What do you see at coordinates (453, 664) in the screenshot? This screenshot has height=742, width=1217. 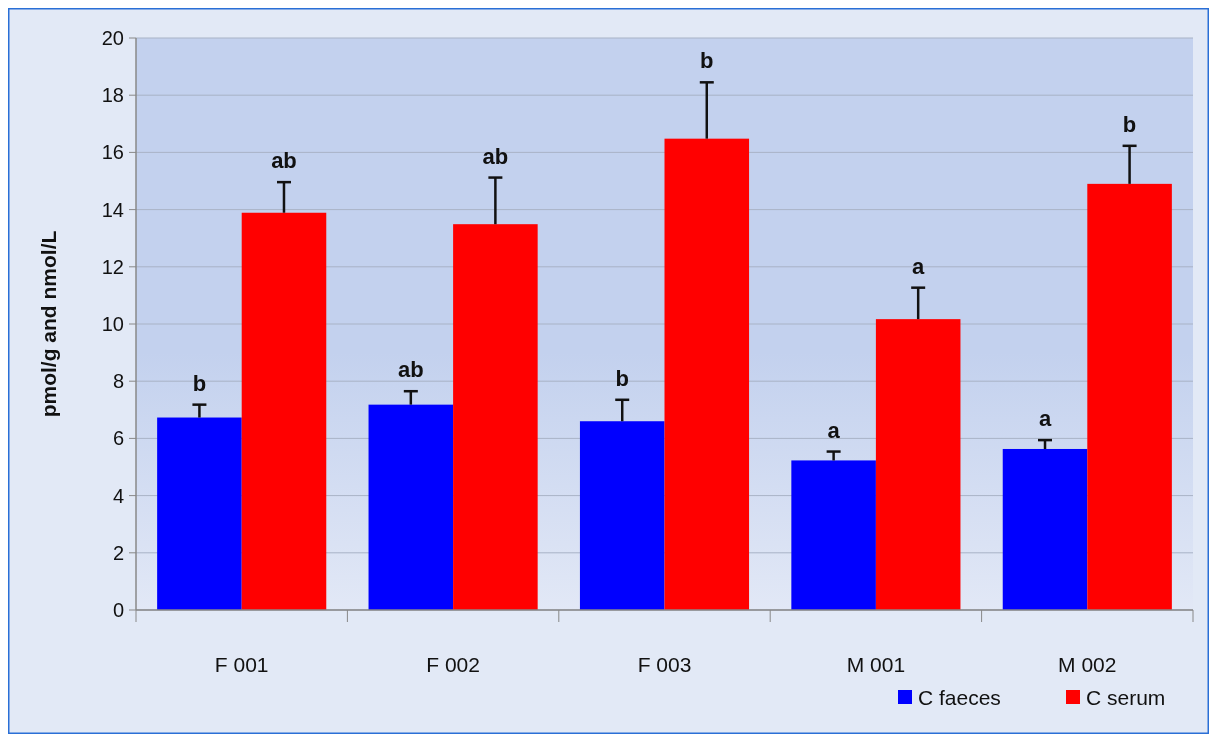 I see `x-tick-label: F 002` at bounding box center [453, 664].